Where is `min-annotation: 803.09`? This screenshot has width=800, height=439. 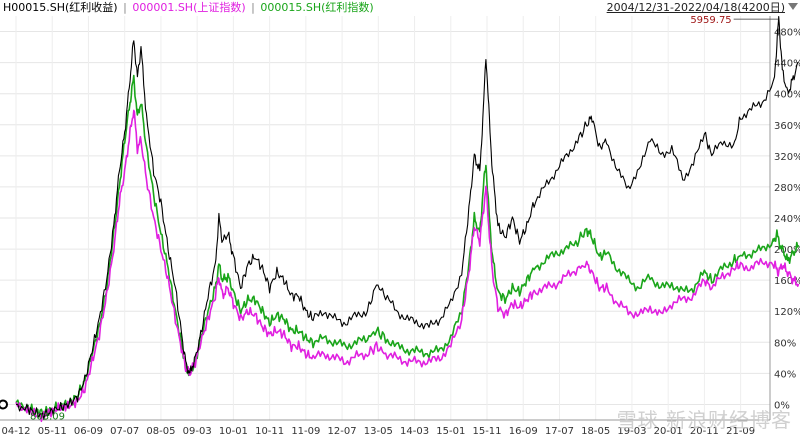 min-annotation: 803.09 is located at coordinates (47, 416).